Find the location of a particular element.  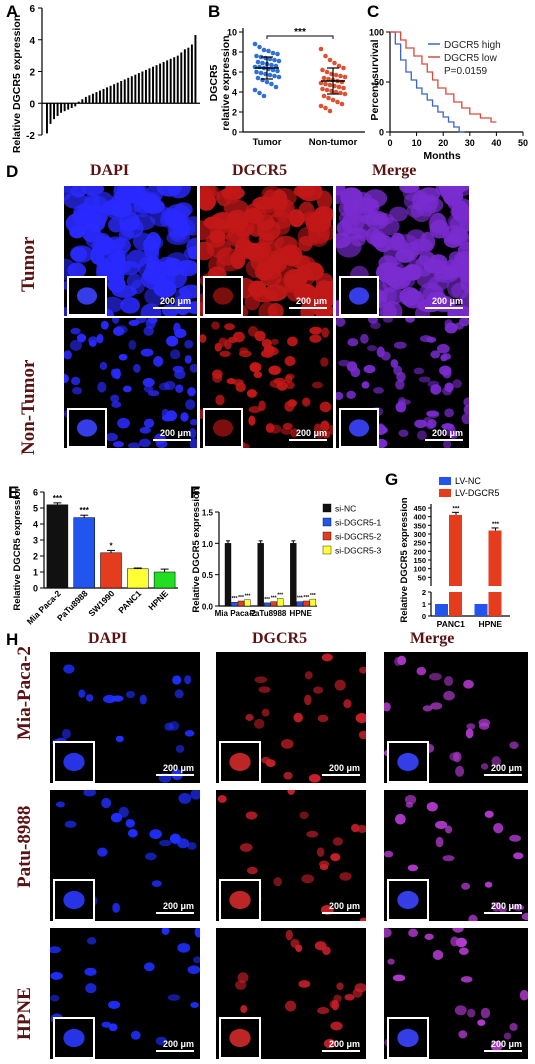

g-ytick-label: 1 is located at coordinates (424, 604).